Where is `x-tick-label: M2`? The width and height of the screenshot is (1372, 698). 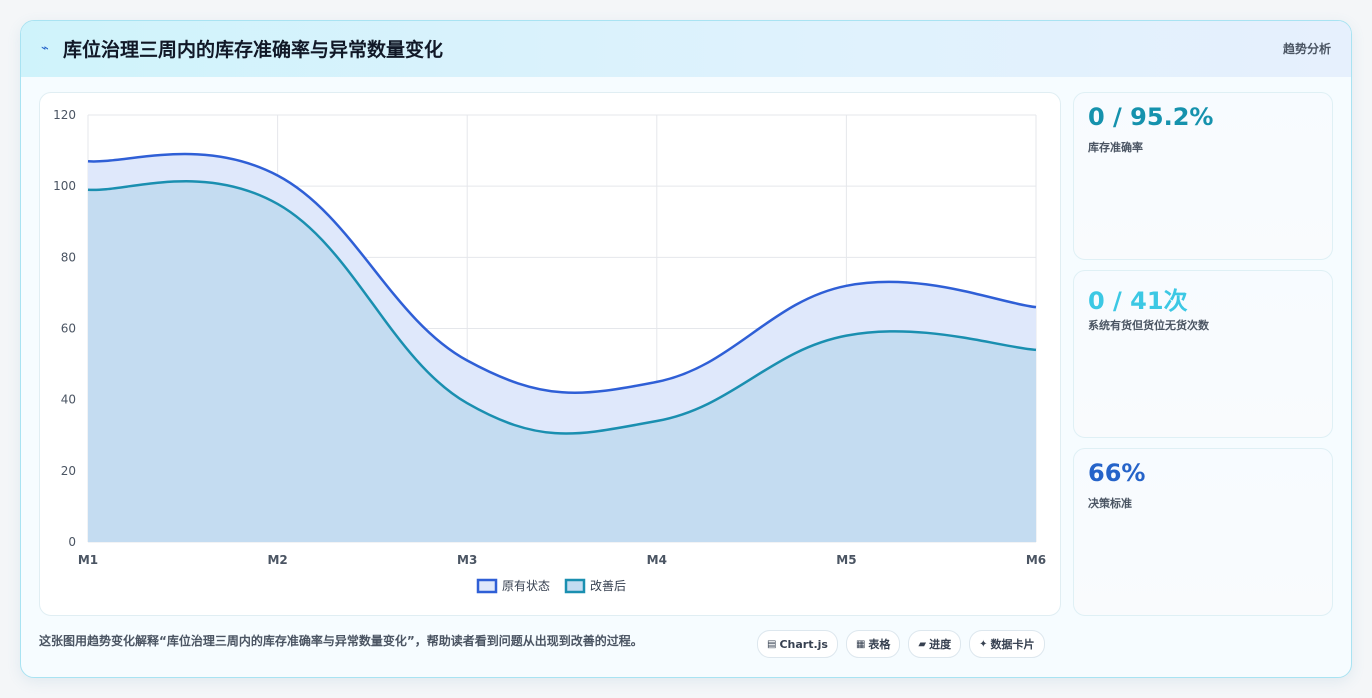
x-tick-label: M2 is located at coordinates (277, 560).